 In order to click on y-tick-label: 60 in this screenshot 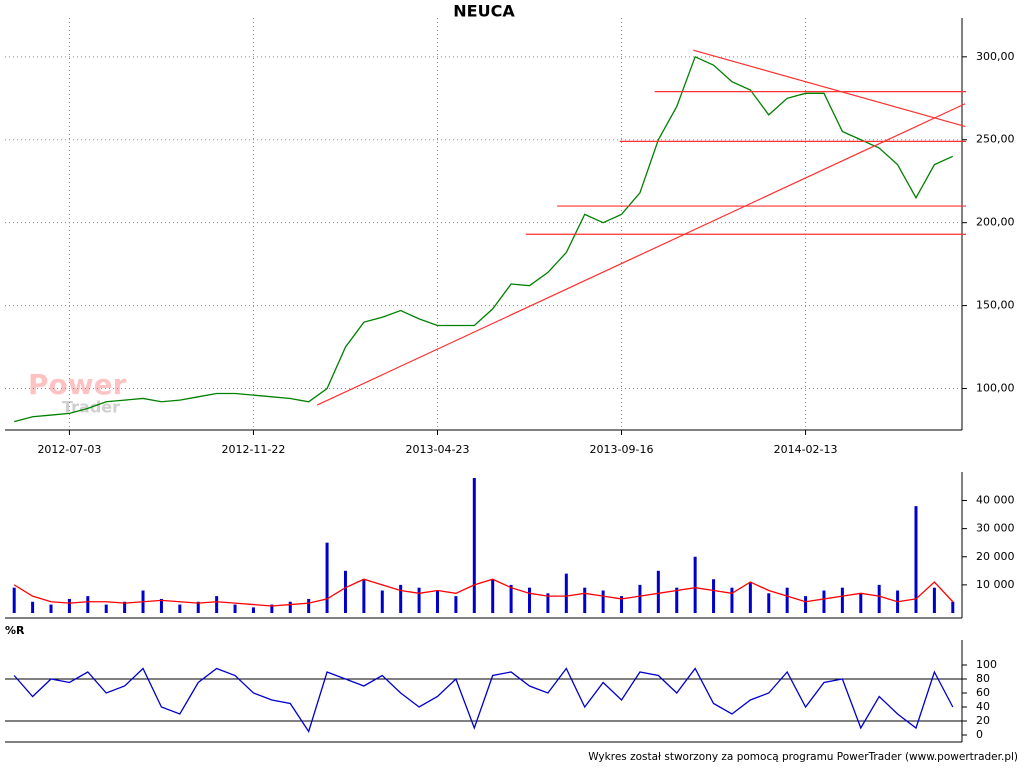, I will do `click(983, 692)`.